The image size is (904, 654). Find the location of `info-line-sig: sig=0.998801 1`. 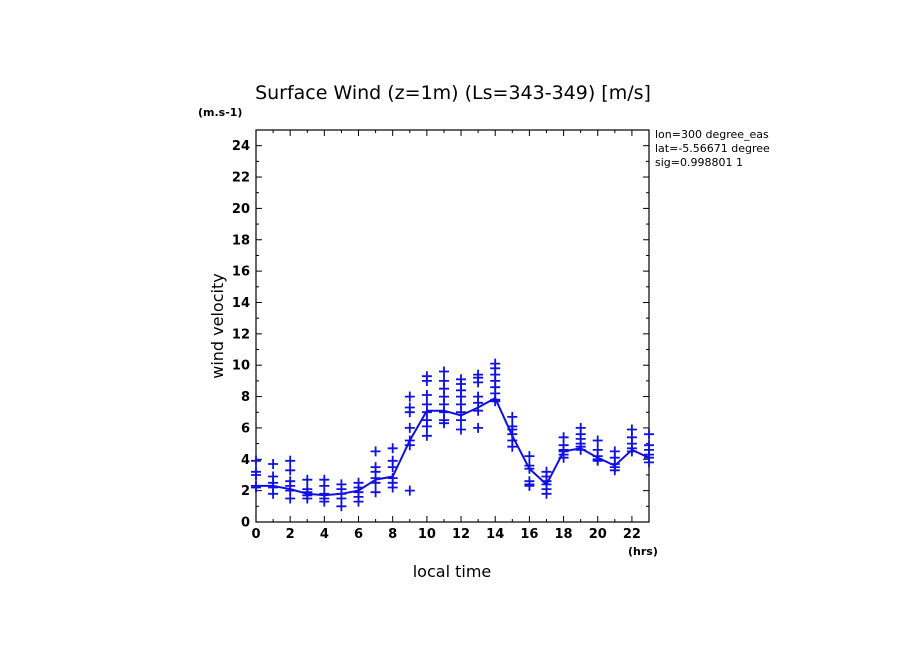

info-line-sig: sig=0.998801 1 is located at coordinates (699, 162).